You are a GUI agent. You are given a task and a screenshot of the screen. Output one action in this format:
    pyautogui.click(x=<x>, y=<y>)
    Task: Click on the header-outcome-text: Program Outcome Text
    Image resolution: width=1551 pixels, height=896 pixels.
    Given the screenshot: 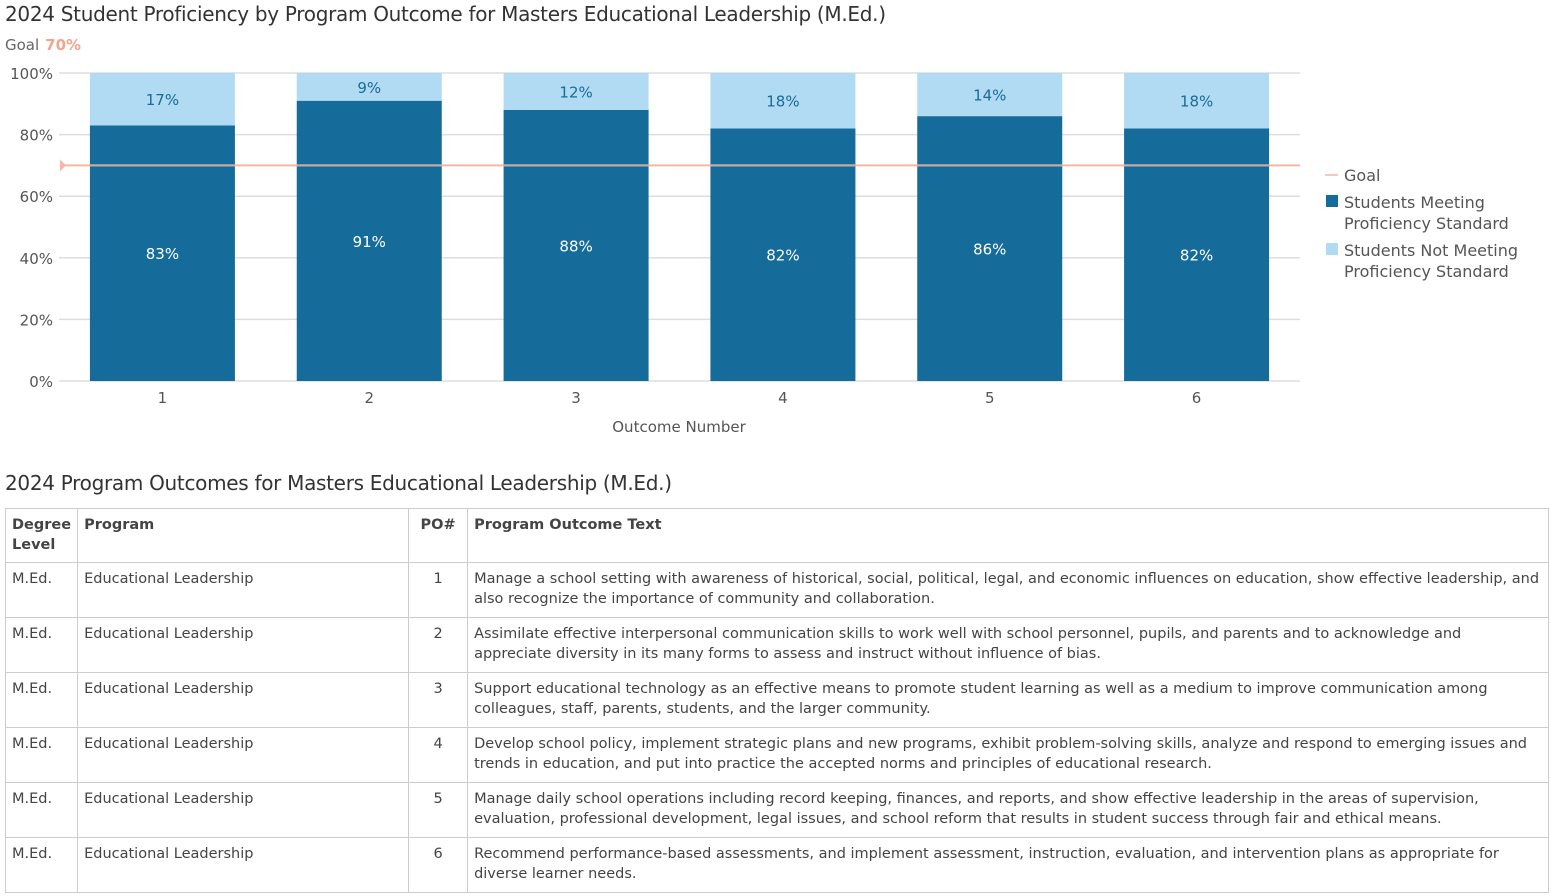 What is the action you would take?
    pyautogui.click(x=1008, y=535)
    